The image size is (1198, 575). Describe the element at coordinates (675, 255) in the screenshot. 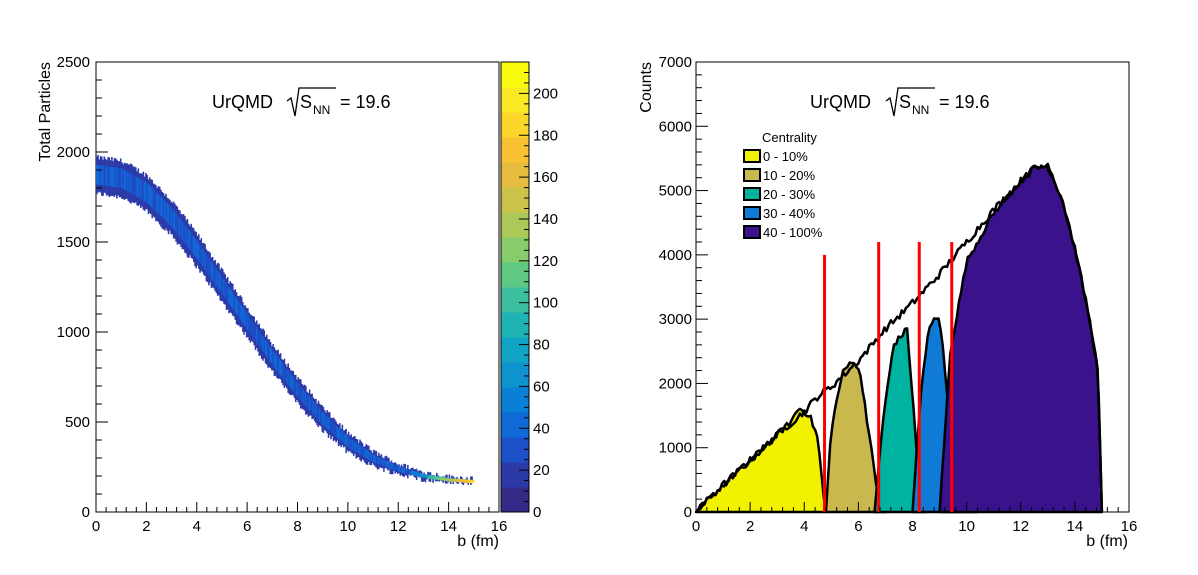

I see `y-tick-label: 4000` at that location.